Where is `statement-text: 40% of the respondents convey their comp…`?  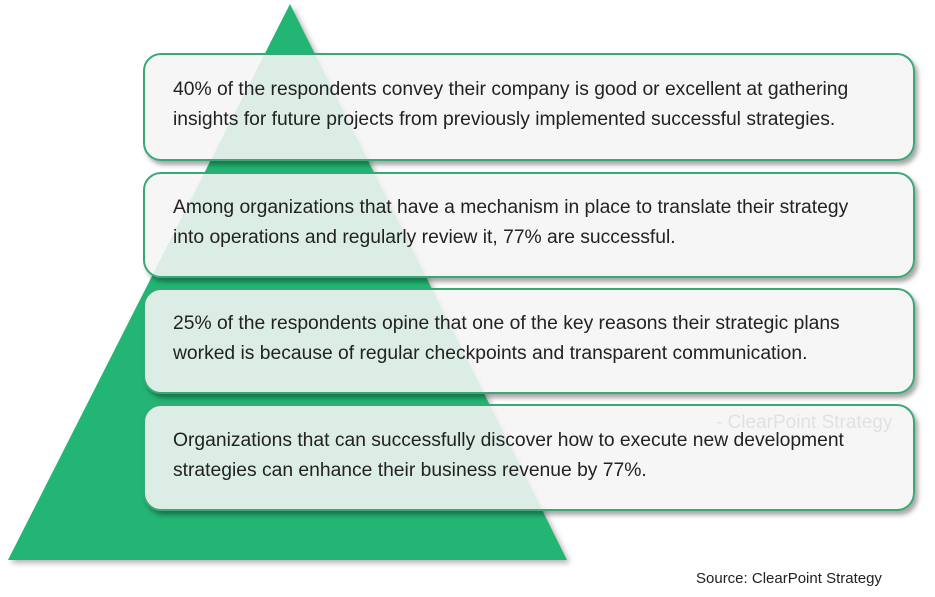 statement-text: 40% of the respondents convey their comp… is located at coordinates (511, 104).